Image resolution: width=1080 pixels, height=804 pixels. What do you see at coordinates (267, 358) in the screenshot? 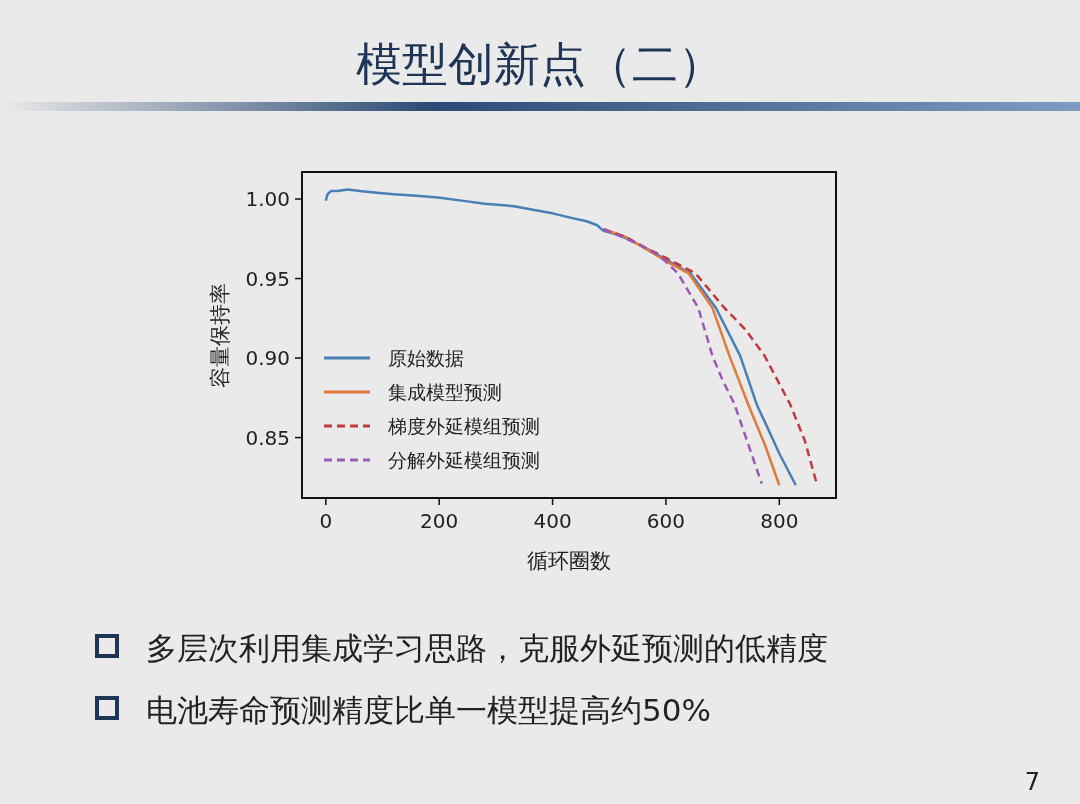
I see `y-tick-label: 0.90` at bounding box center [267, 358].